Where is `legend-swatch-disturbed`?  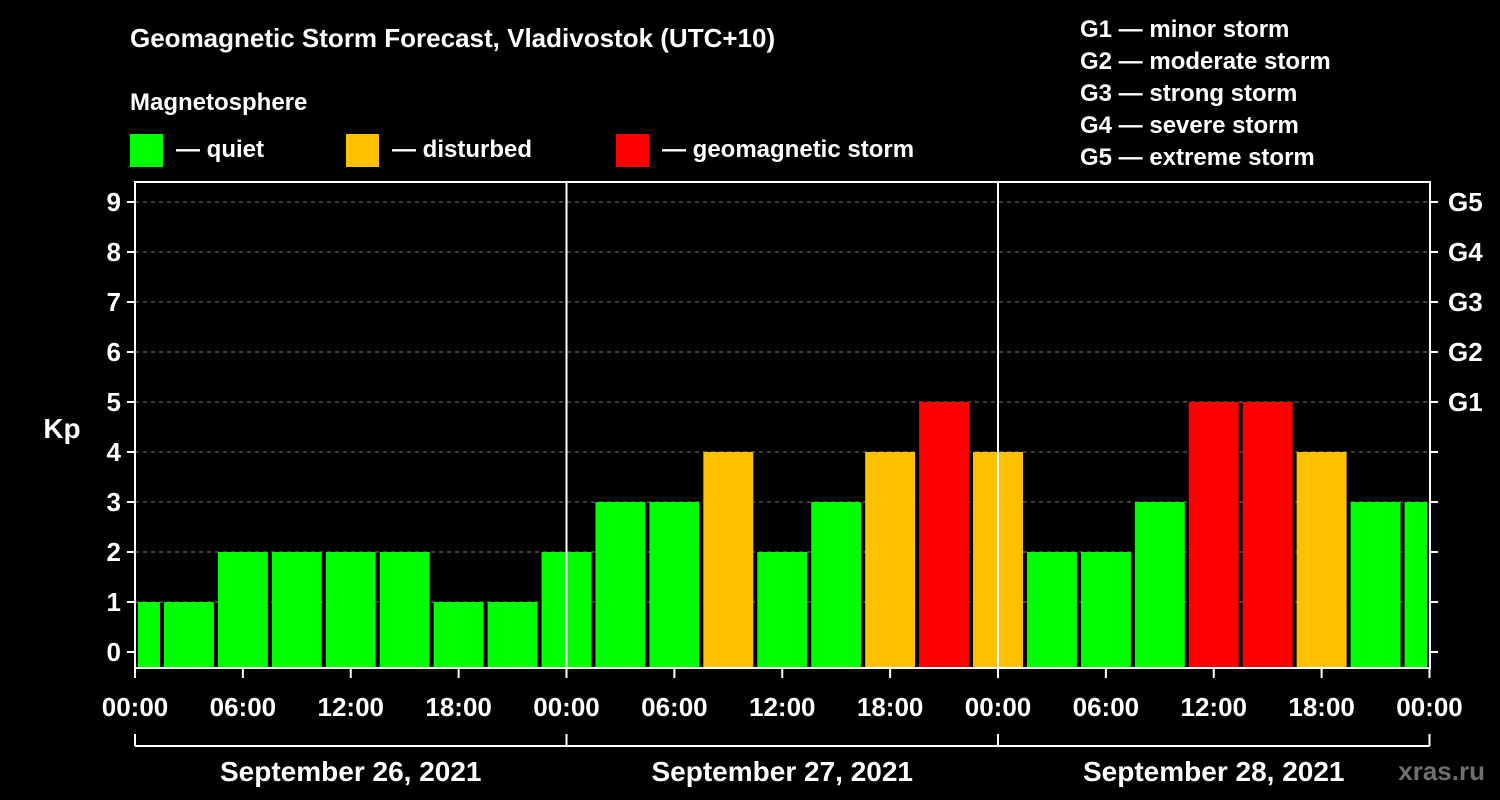 legend-swatch-disturbed is located at coordinates (362, 150).